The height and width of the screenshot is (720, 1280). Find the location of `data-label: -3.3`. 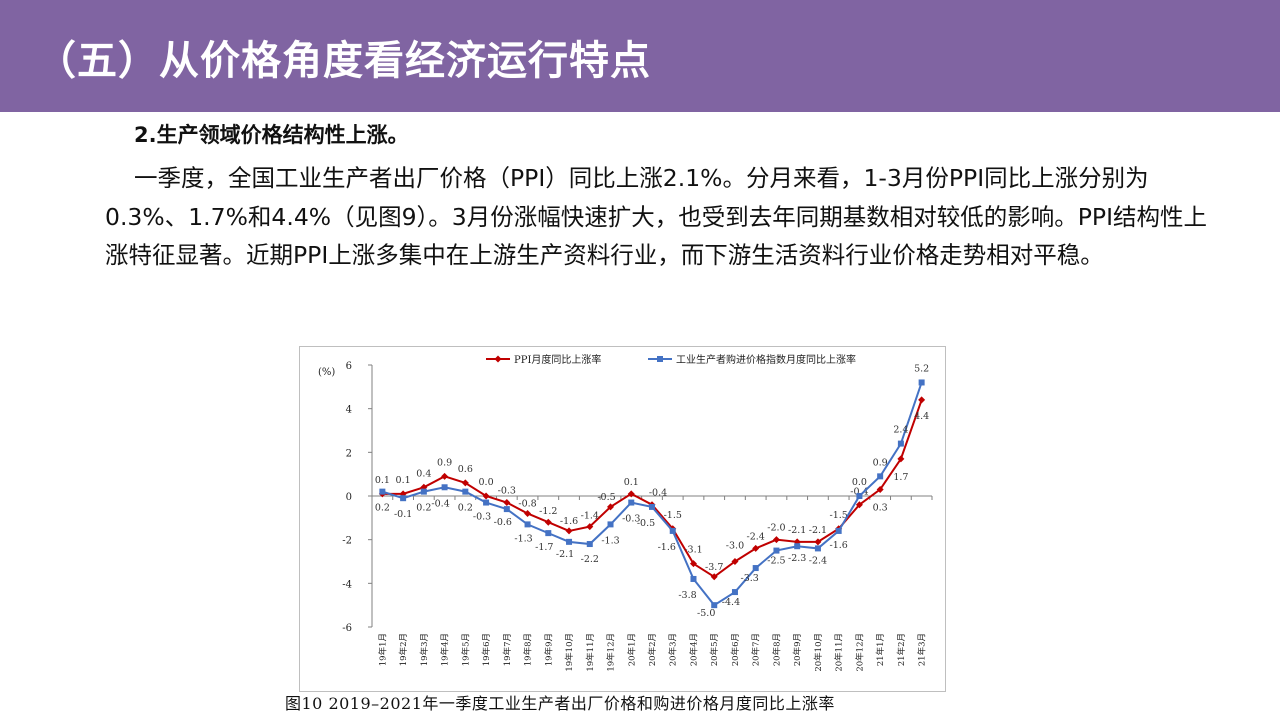

data-label: -3.3 is located at coordinates (750, 578).